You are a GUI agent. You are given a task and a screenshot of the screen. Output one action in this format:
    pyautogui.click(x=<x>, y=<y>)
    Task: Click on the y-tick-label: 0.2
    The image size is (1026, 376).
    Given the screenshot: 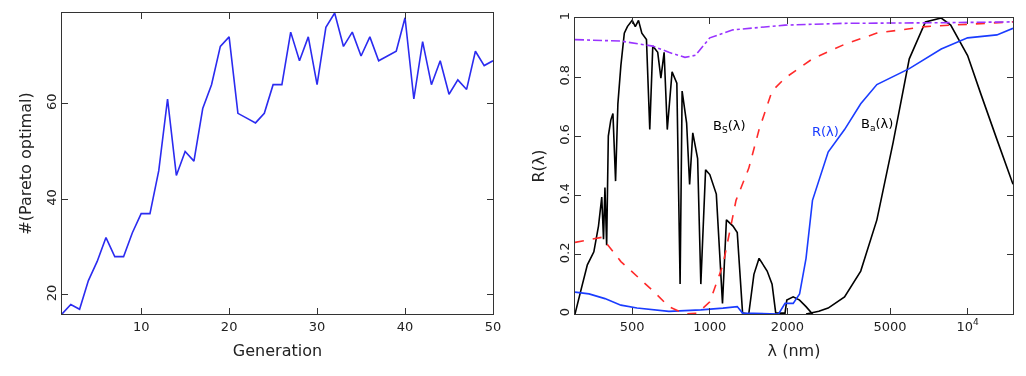 What is the action you would take?
    pyautogui.click(x=564, y=253)
    